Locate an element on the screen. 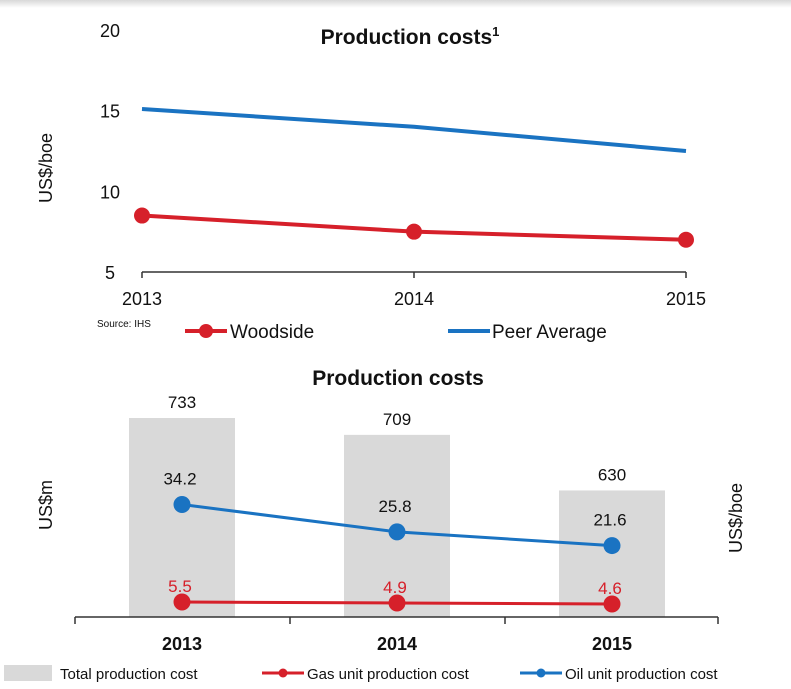 The height and width of the screenshot is (689, 791). chart-title-text: Production costs is located at coordinates (407, 37).